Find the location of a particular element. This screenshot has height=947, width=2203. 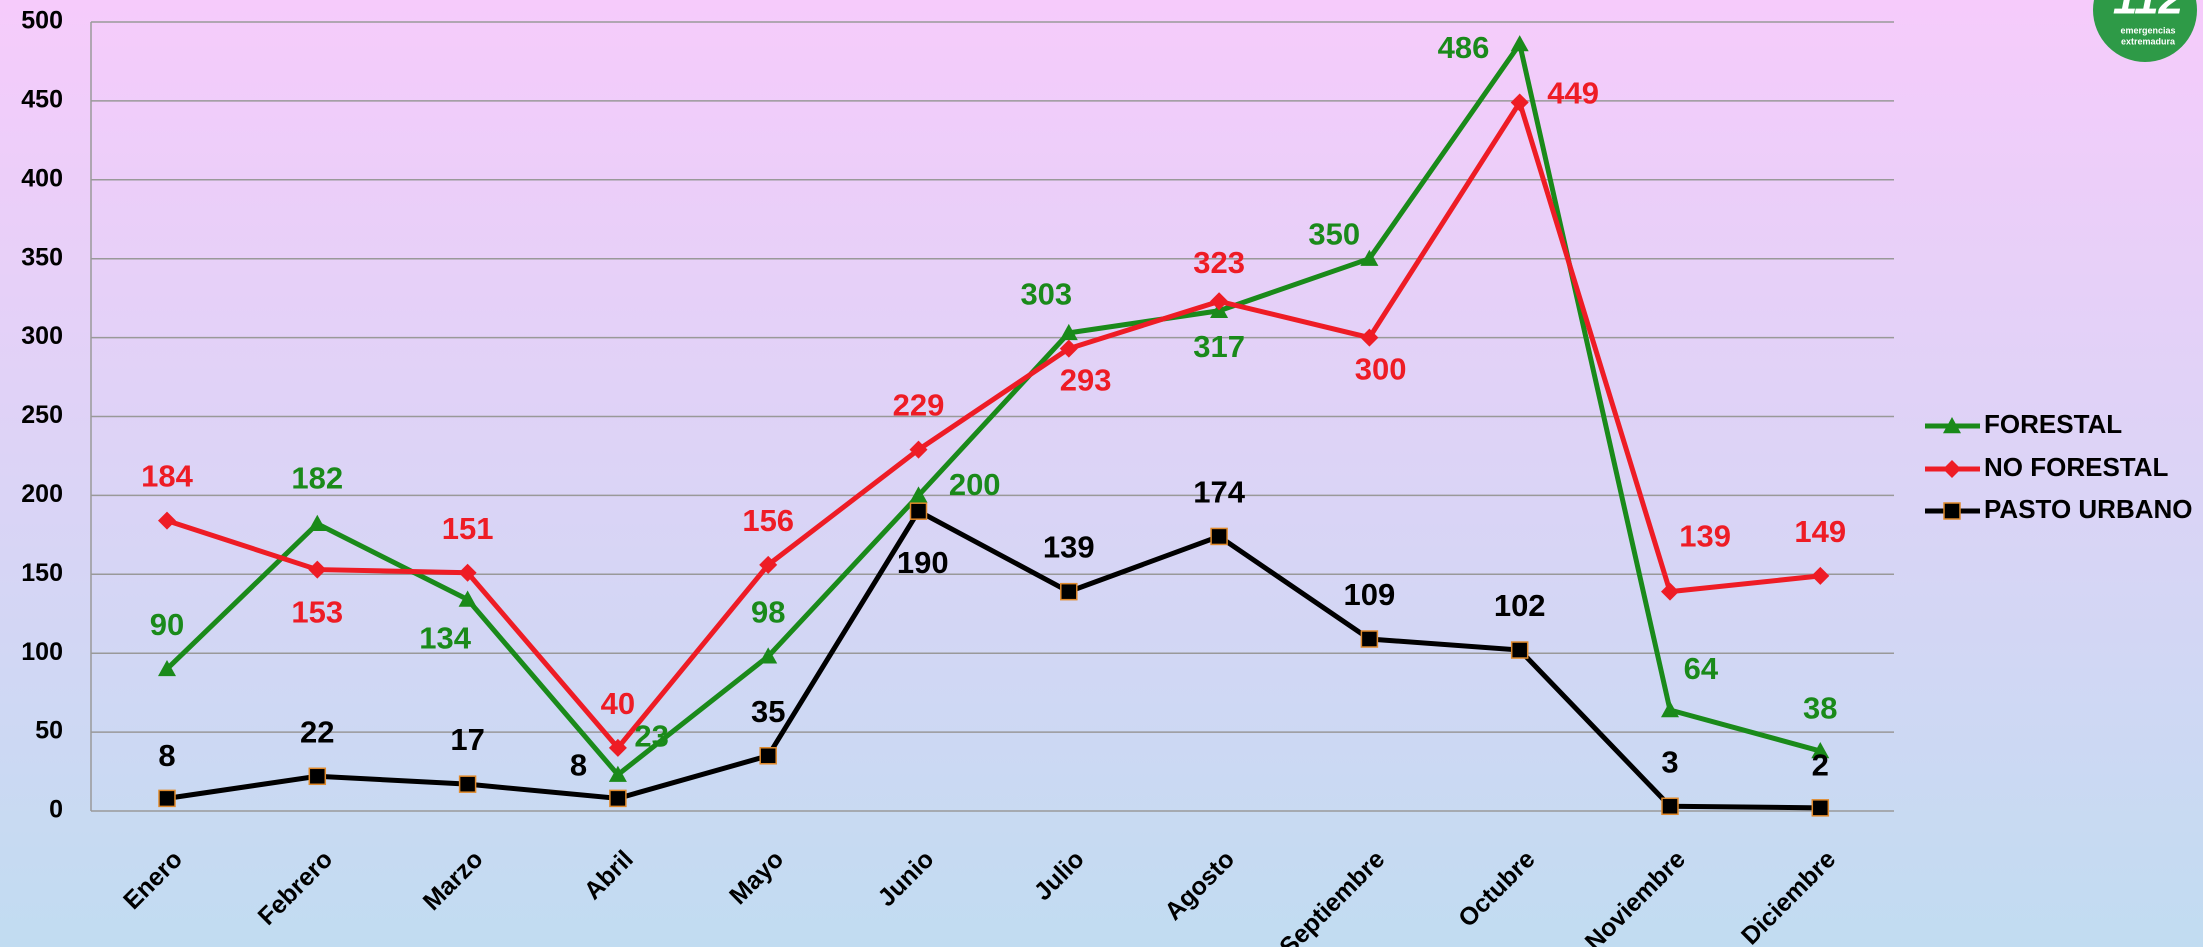

y-tick-label: 500 is located at coordinates (42, 21).